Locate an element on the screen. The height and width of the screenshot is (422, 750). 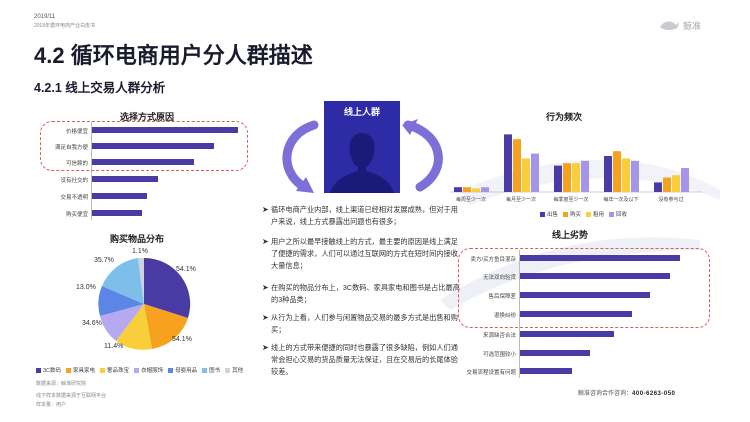
disadvantage-label: 交易流程设置有问题 is located at coordinates (491, 373).